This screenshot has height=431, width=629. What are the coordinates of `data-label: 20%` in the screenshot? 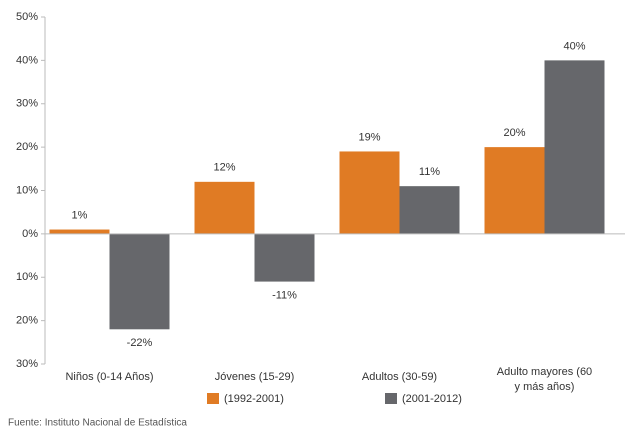 It's located at (514, 133).